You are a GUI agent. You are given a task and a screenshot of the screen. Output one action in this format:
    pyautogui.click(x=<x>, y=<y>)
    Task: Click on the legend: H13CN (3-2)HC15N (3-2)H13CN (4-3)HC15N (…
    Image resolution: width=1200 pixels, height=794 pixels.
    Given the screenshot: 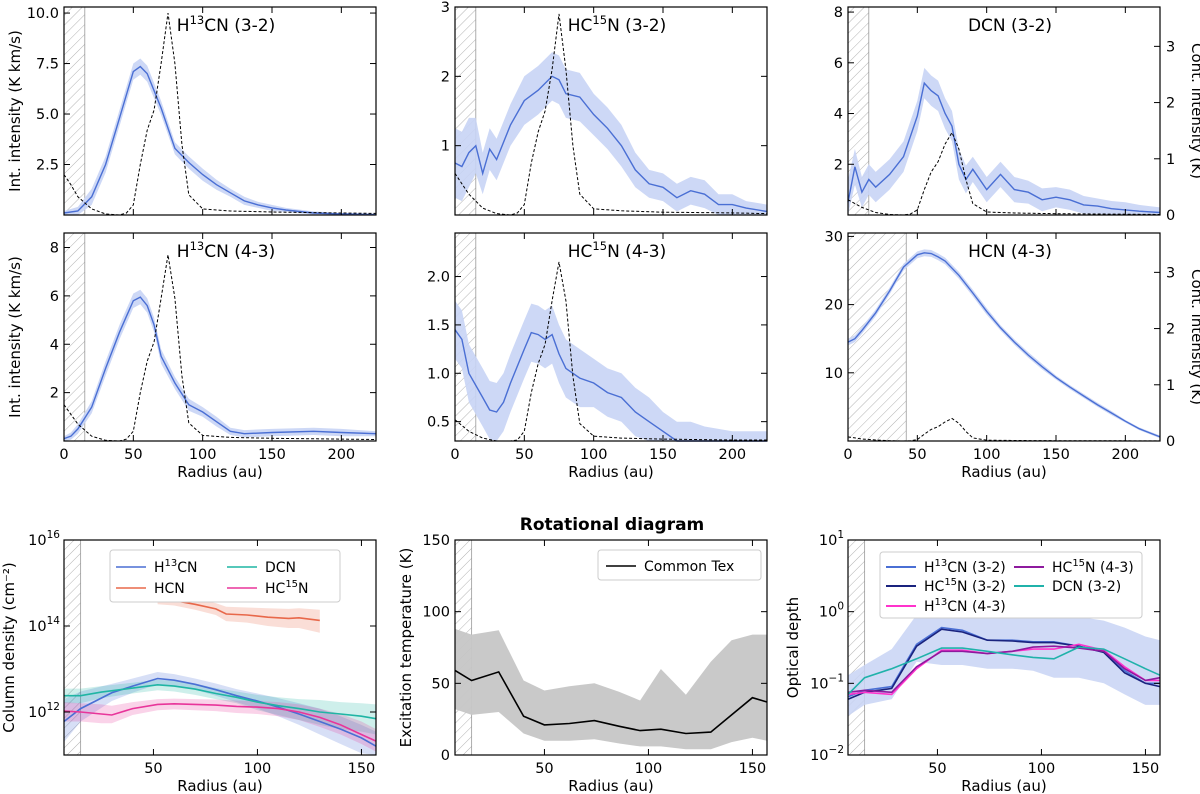 What is the action you would take?
    pyautogui.click(x=1011, y=585)
    